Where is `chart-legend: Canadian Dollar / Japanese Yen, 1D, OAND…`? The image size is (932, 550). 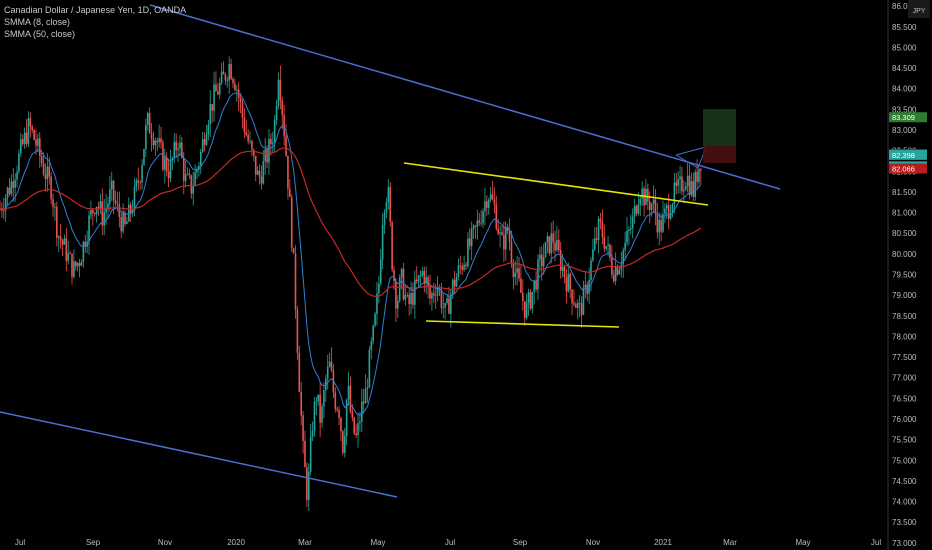
chart-legend: Canadian Dollar / Japanese Yen, 1D, OAND… is located at coordinates (95, 22).